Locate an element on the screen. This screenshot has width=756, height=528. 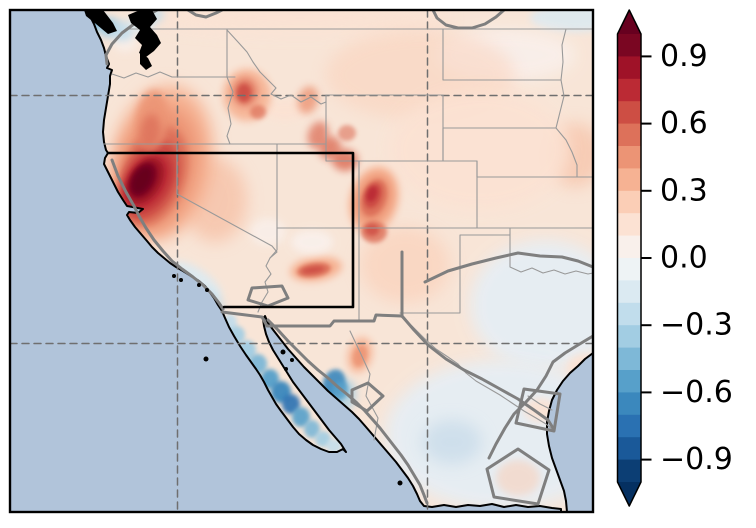
coarse-arc-bc is located at coordinates (205, 14).